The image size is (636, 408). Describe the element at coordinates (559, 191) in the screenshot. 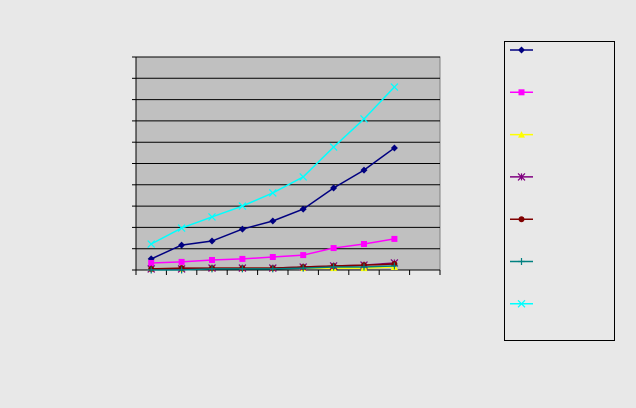

I see `legend` at that location.